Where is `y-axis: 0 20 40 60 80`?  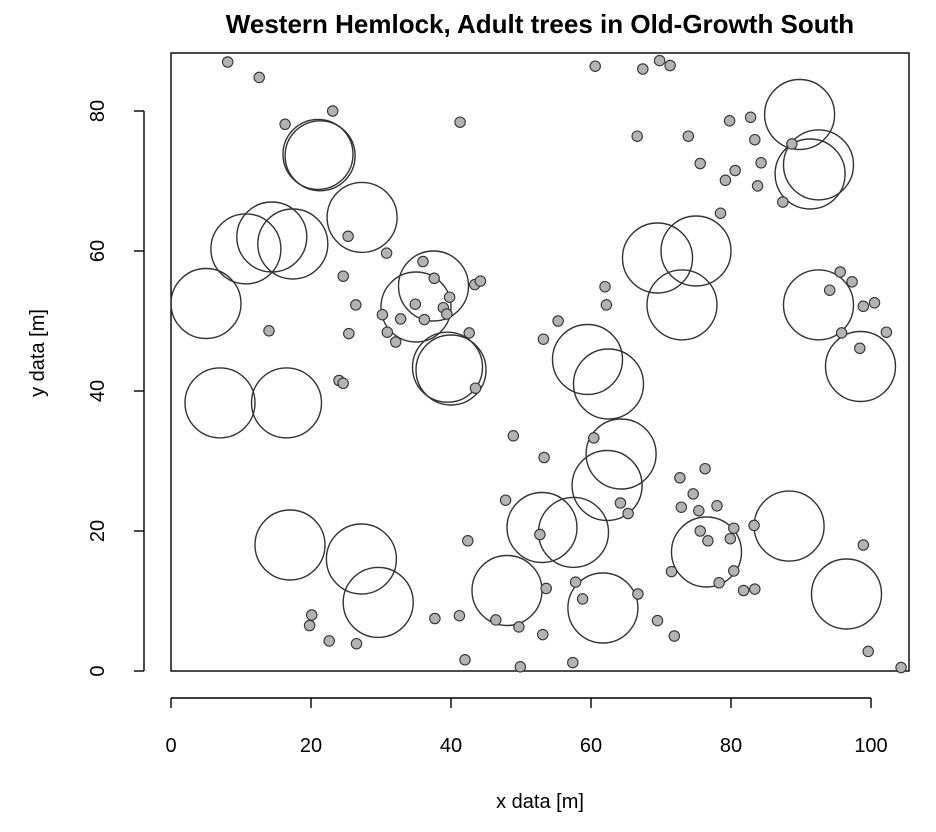 y-axis: 0 20 40 60 80 is located at coordinates (116, 388).